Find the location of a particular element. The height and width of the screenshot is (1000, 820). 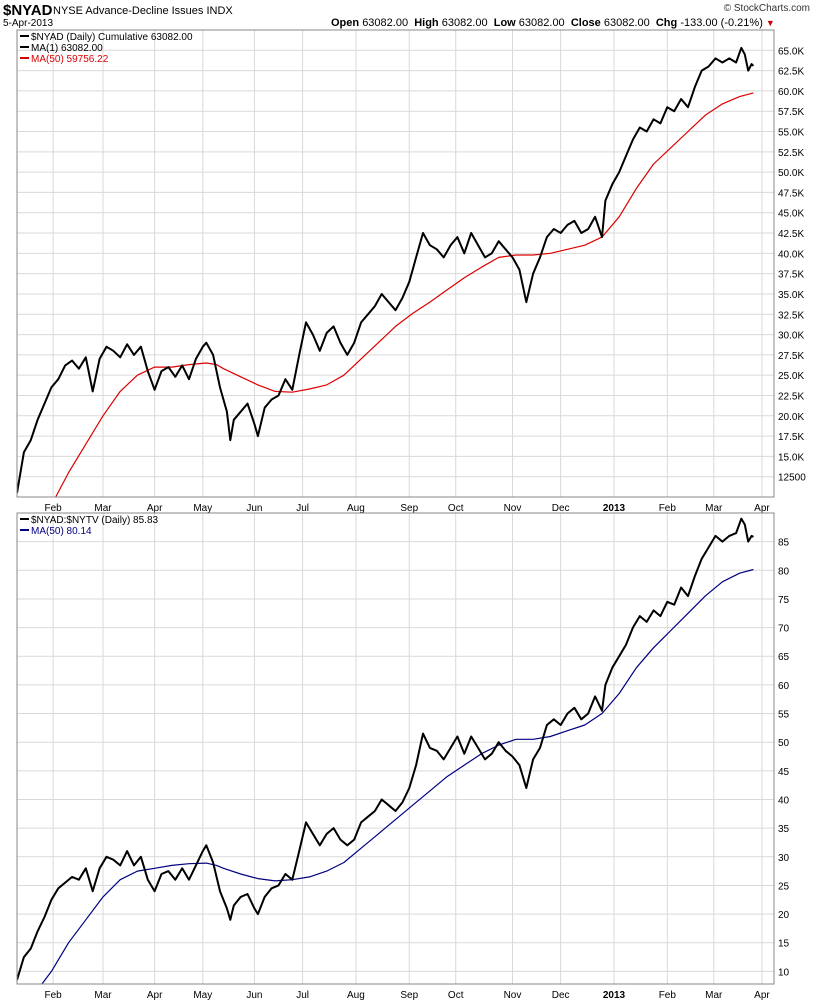

y-tick-label: 57.5K is located at coordinates (791, 112).